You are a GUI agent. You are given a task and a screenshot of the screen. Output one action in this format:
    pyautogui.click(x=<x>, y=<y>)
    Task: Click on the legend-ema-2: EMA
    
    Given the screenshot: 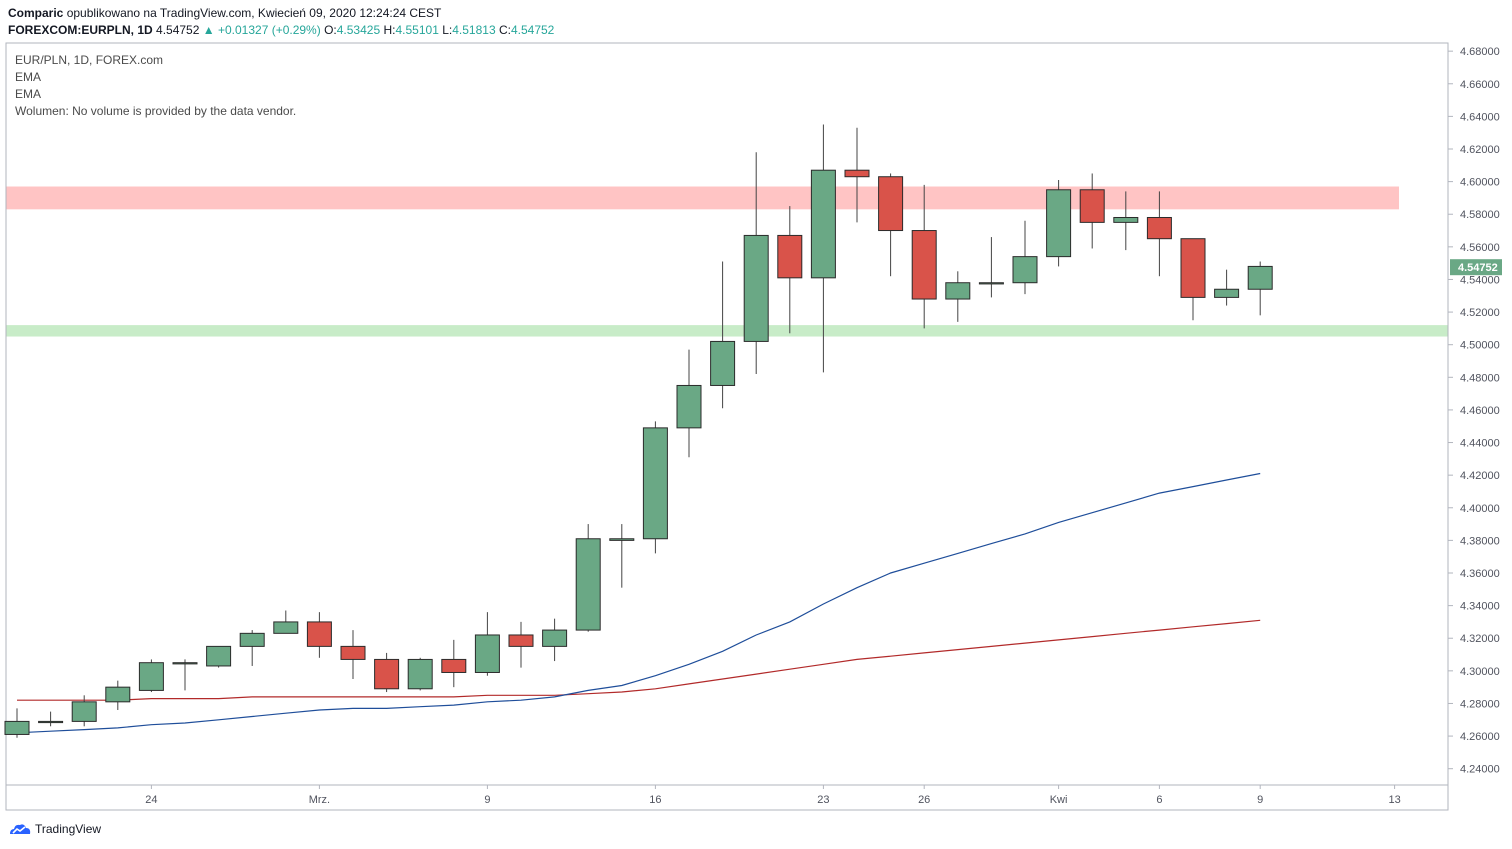 What is the action you would take?
    pyautogui.click(x=28, y=94)
    